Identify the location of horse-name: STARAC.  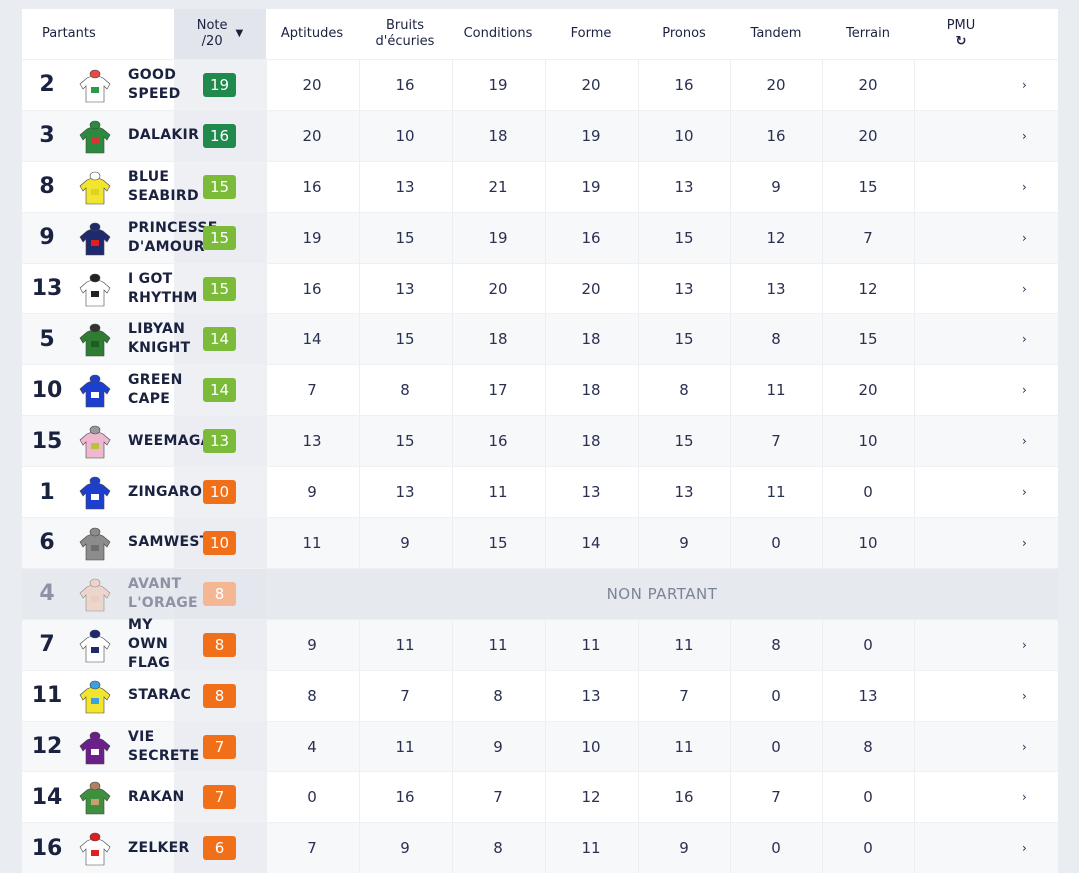
(160, 695).